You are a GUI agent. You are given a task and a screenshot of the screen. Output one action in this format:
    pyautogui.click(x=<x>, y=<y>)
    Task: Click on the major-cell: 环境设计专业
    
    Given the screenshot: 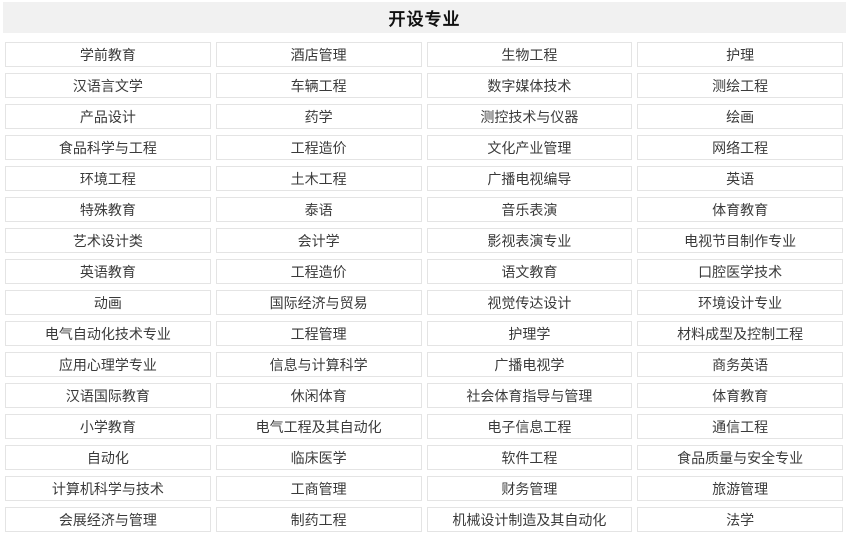 What is the action you would take?
    pyautogui.click(x=740, y=302)
    